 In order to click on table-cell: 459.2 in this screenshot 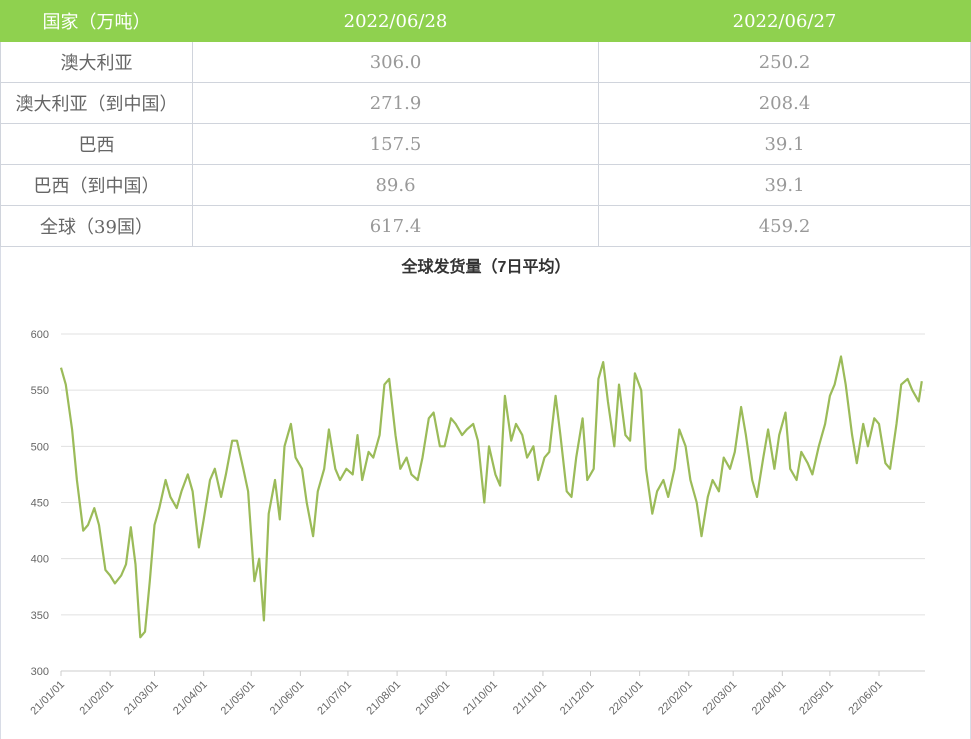, I will do `click(784, 226)`.